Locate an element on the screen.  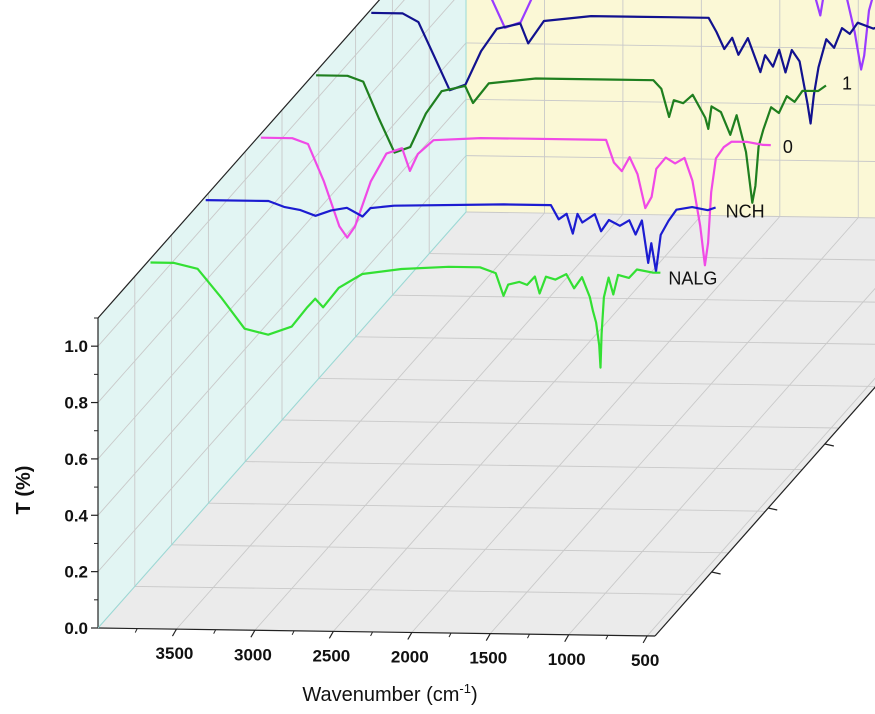
series-label-nch: NCH is located at coordinates (745, 211).